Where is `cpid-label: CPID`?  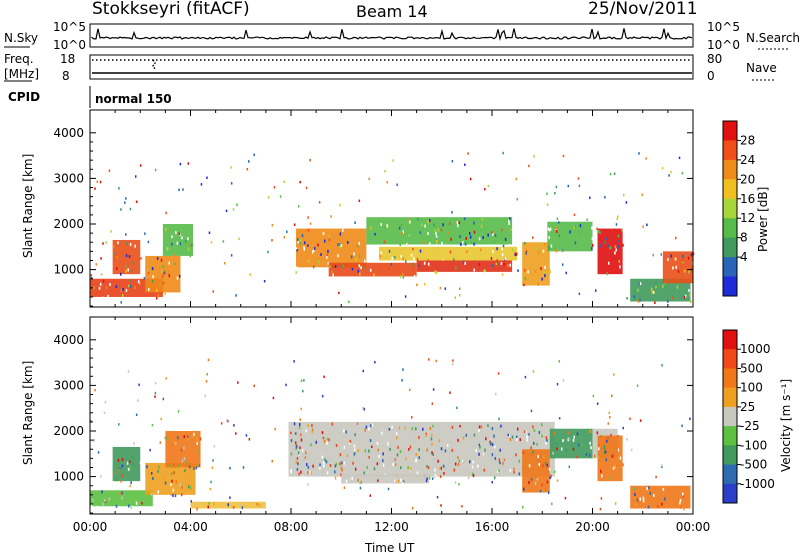 cpid-label: CPID is located at coordinates (24, 97).